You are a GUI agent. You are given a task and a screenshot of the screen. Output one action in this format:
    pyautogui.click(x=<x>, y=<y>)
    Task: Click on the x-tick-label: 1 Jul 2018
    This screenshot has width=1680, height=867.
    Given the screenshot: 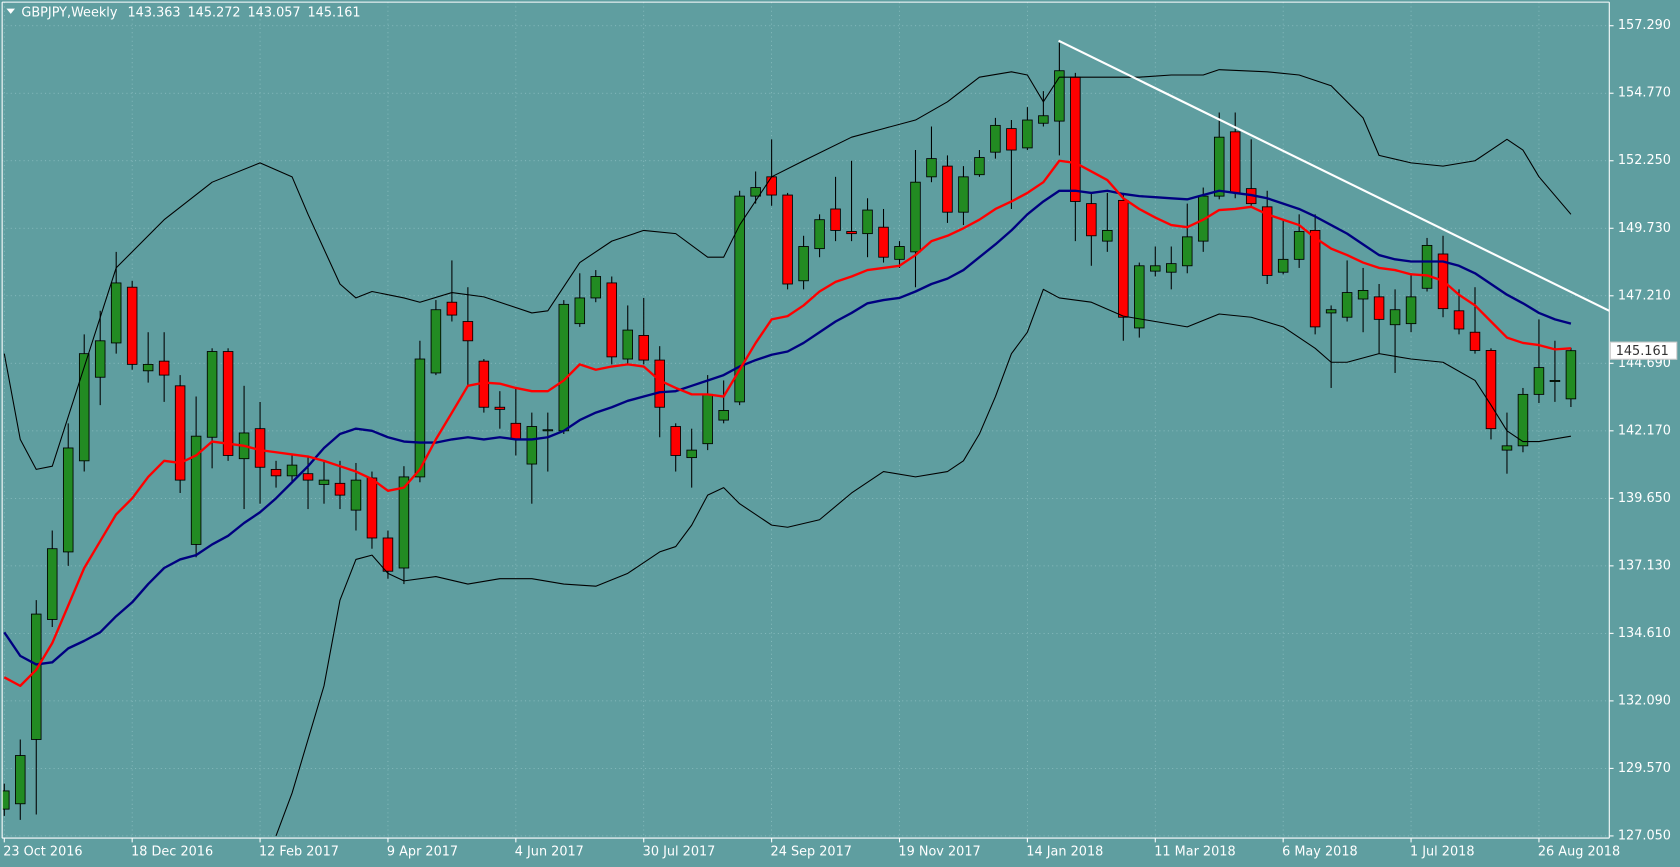 What is the action you would take?
    pyautogui.click(x=1442, y=851)
    